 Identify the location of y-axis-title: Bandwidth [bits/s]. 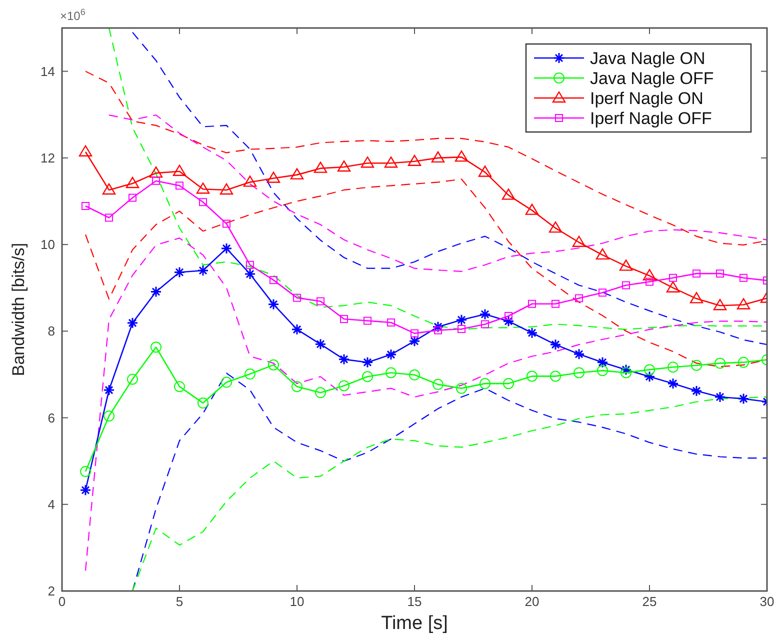
(18, 309).